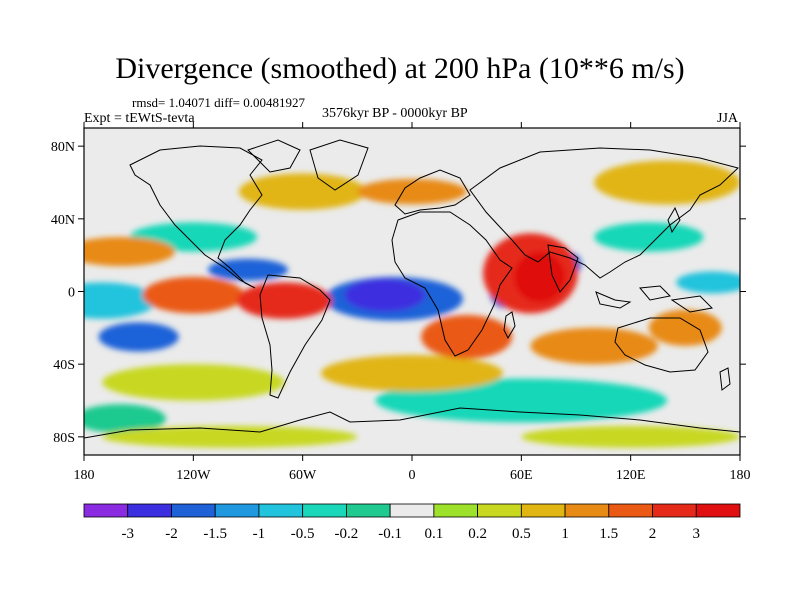  Describe the element at coordinates (477, 534) in the screenshot. I see `colorbar-label: 0.2` at that location.